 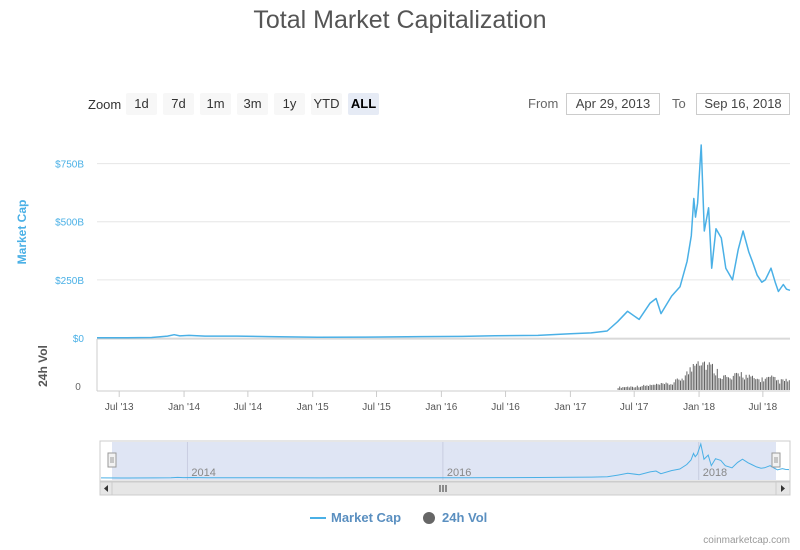 I want to click on navigator-label: 2016, so click(x=459, y=473).